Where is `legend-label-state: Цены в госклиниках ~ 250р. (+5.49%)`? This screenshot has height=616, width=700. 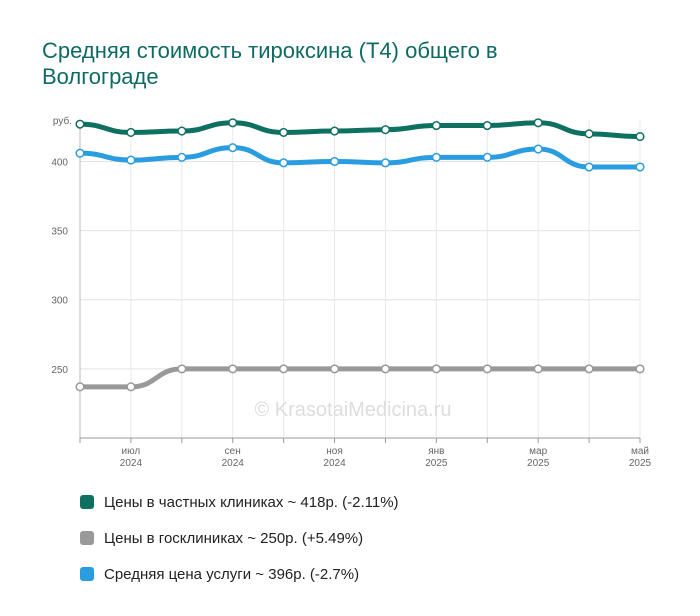 legend-label-state: Цены в госклиниках ~ 250р. (+5.49%) is located at coordinates (234, 538).